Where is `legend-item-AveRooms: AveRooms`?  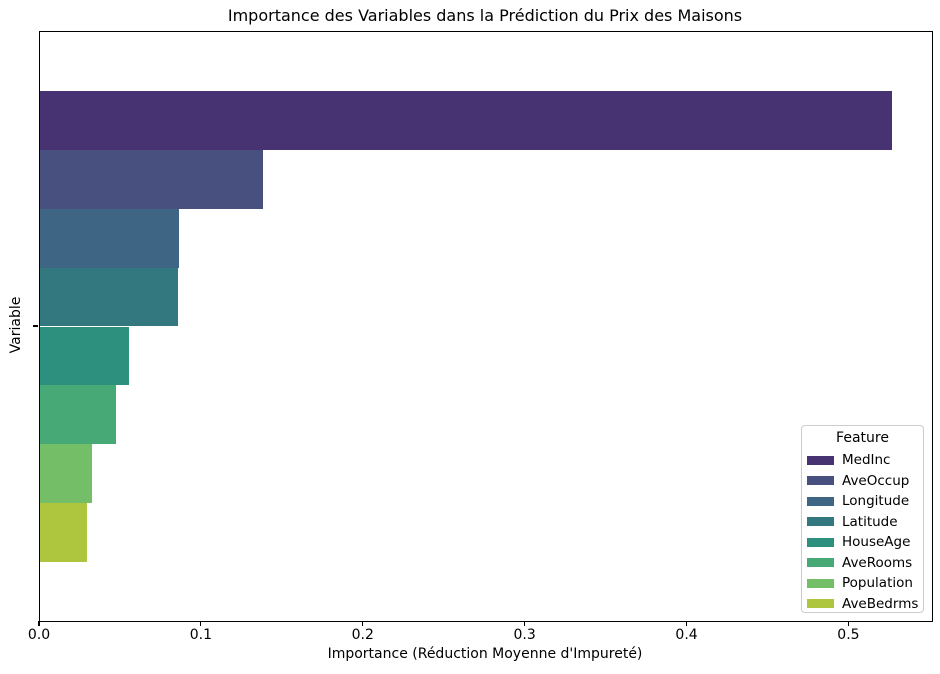
legend-item-AveRooms: AveRooms is located at coordinates (862, 563).